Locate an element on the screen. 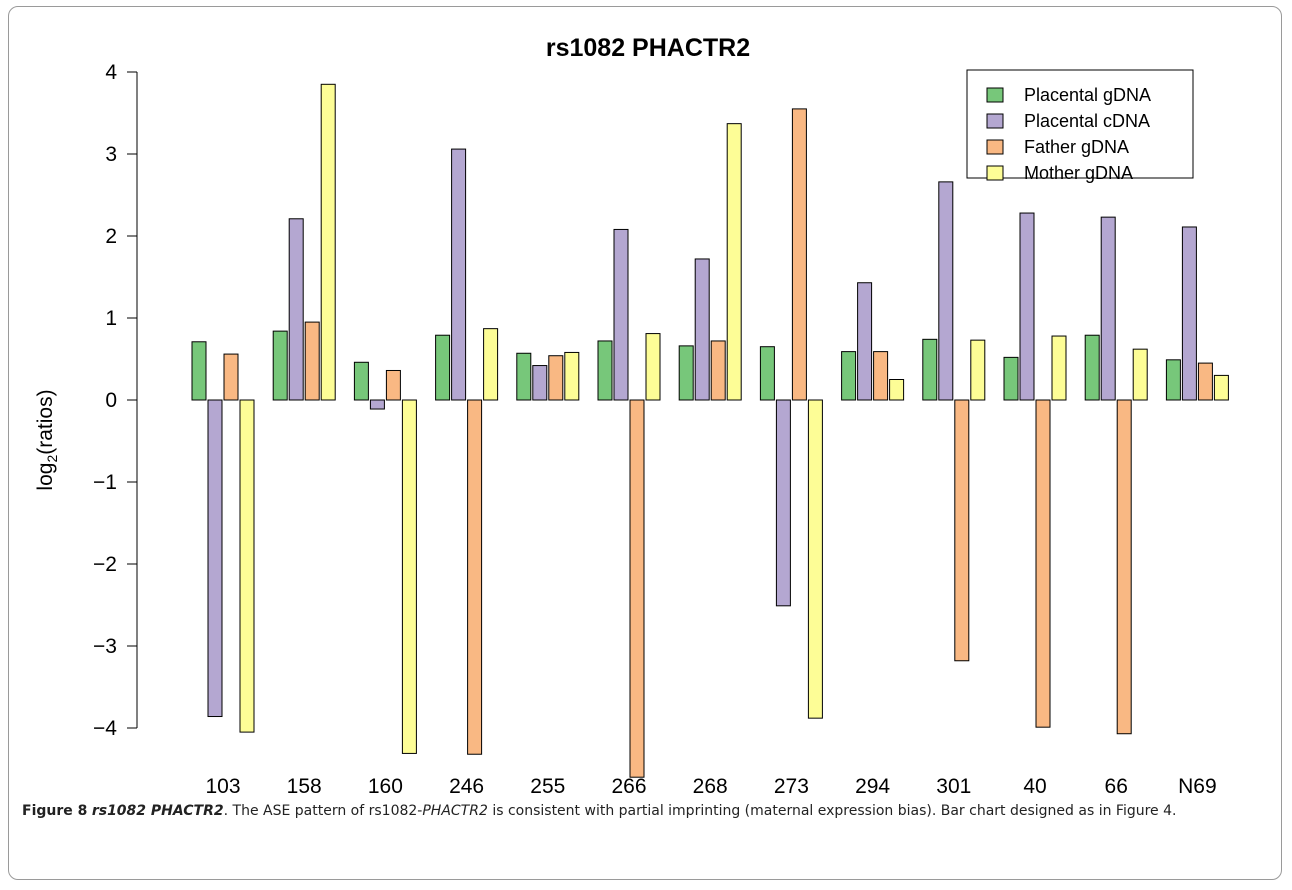 The width and height of the screenshot is (1292, 890). bar-160-s0 is located at coordinates (361, 381).